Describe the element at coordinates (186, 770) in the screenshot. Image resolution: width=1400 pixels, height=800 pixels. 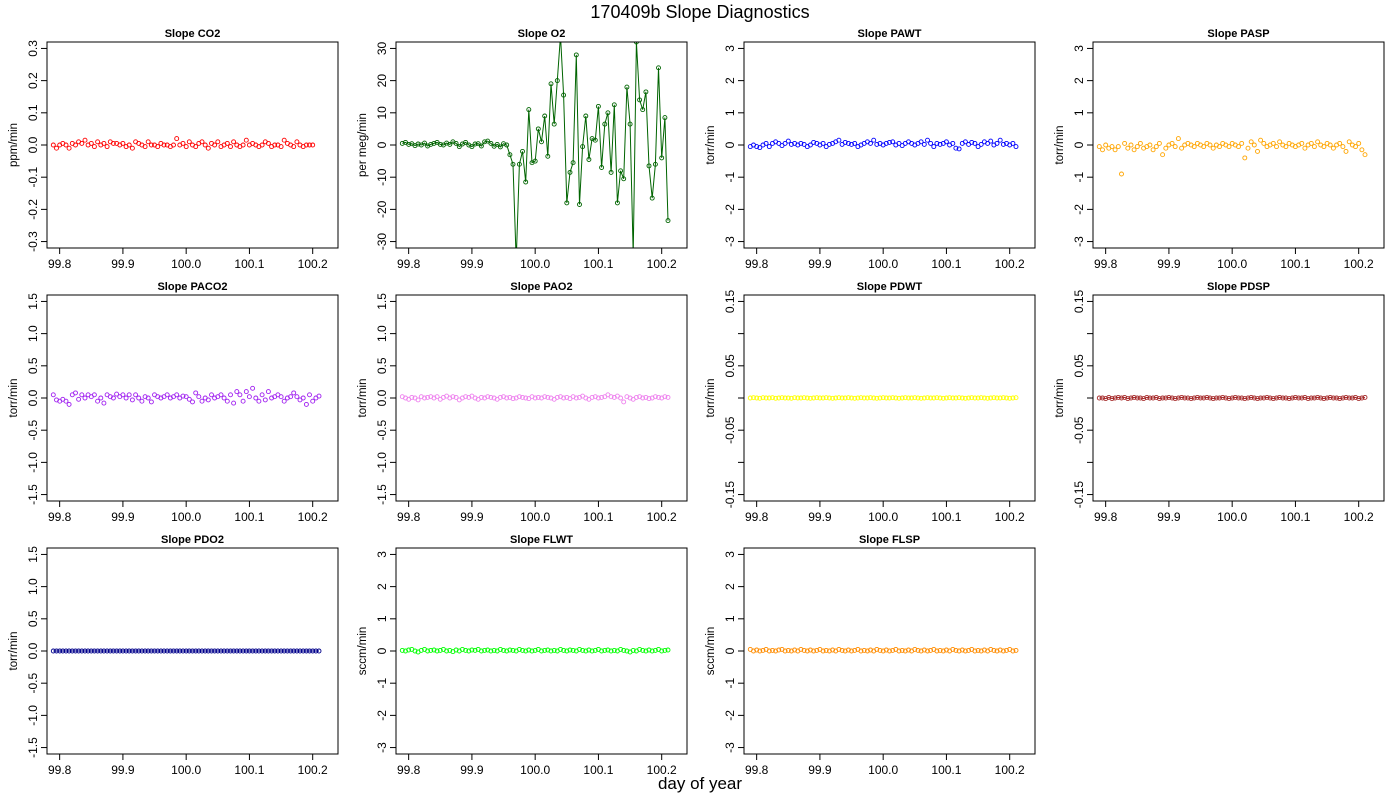
I see `x-tick-label: 100.0` at that location.